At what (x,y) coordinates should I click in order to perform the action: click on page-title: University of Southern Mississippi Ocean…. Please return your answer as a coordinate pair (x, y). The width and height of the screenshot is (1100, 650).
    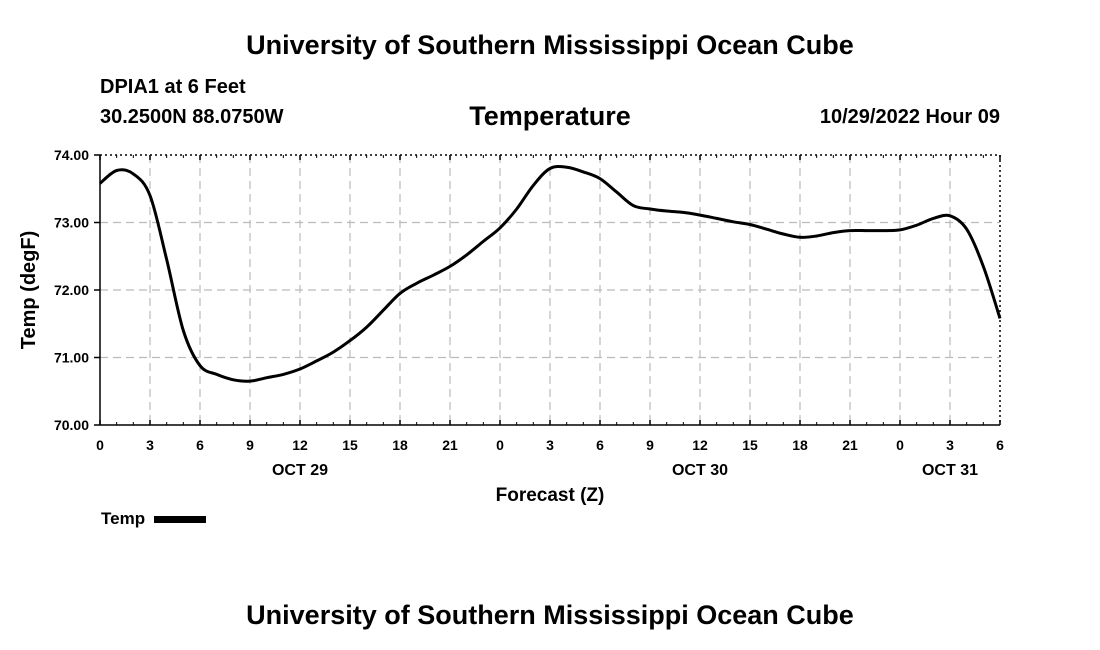
    Looking at the image, I should click on (550, 45).